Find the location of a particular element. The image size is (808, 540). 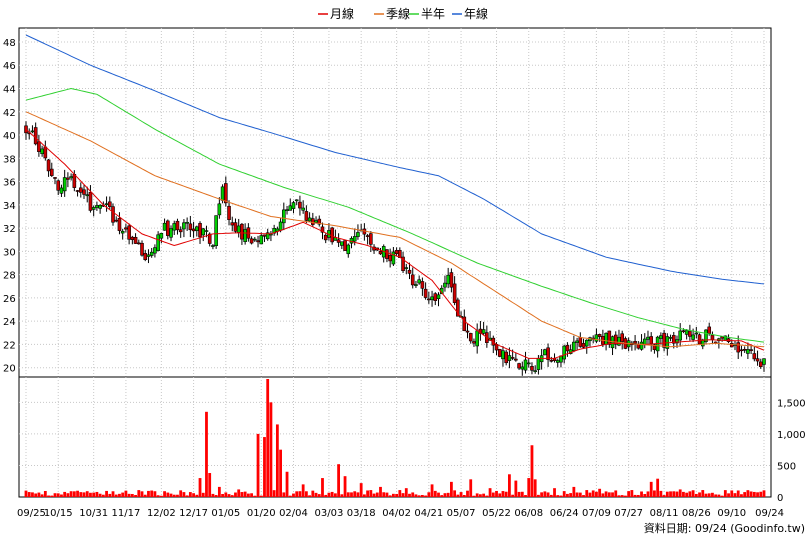

date-tick-label: 09/25 is located at coordinates (31, 513).